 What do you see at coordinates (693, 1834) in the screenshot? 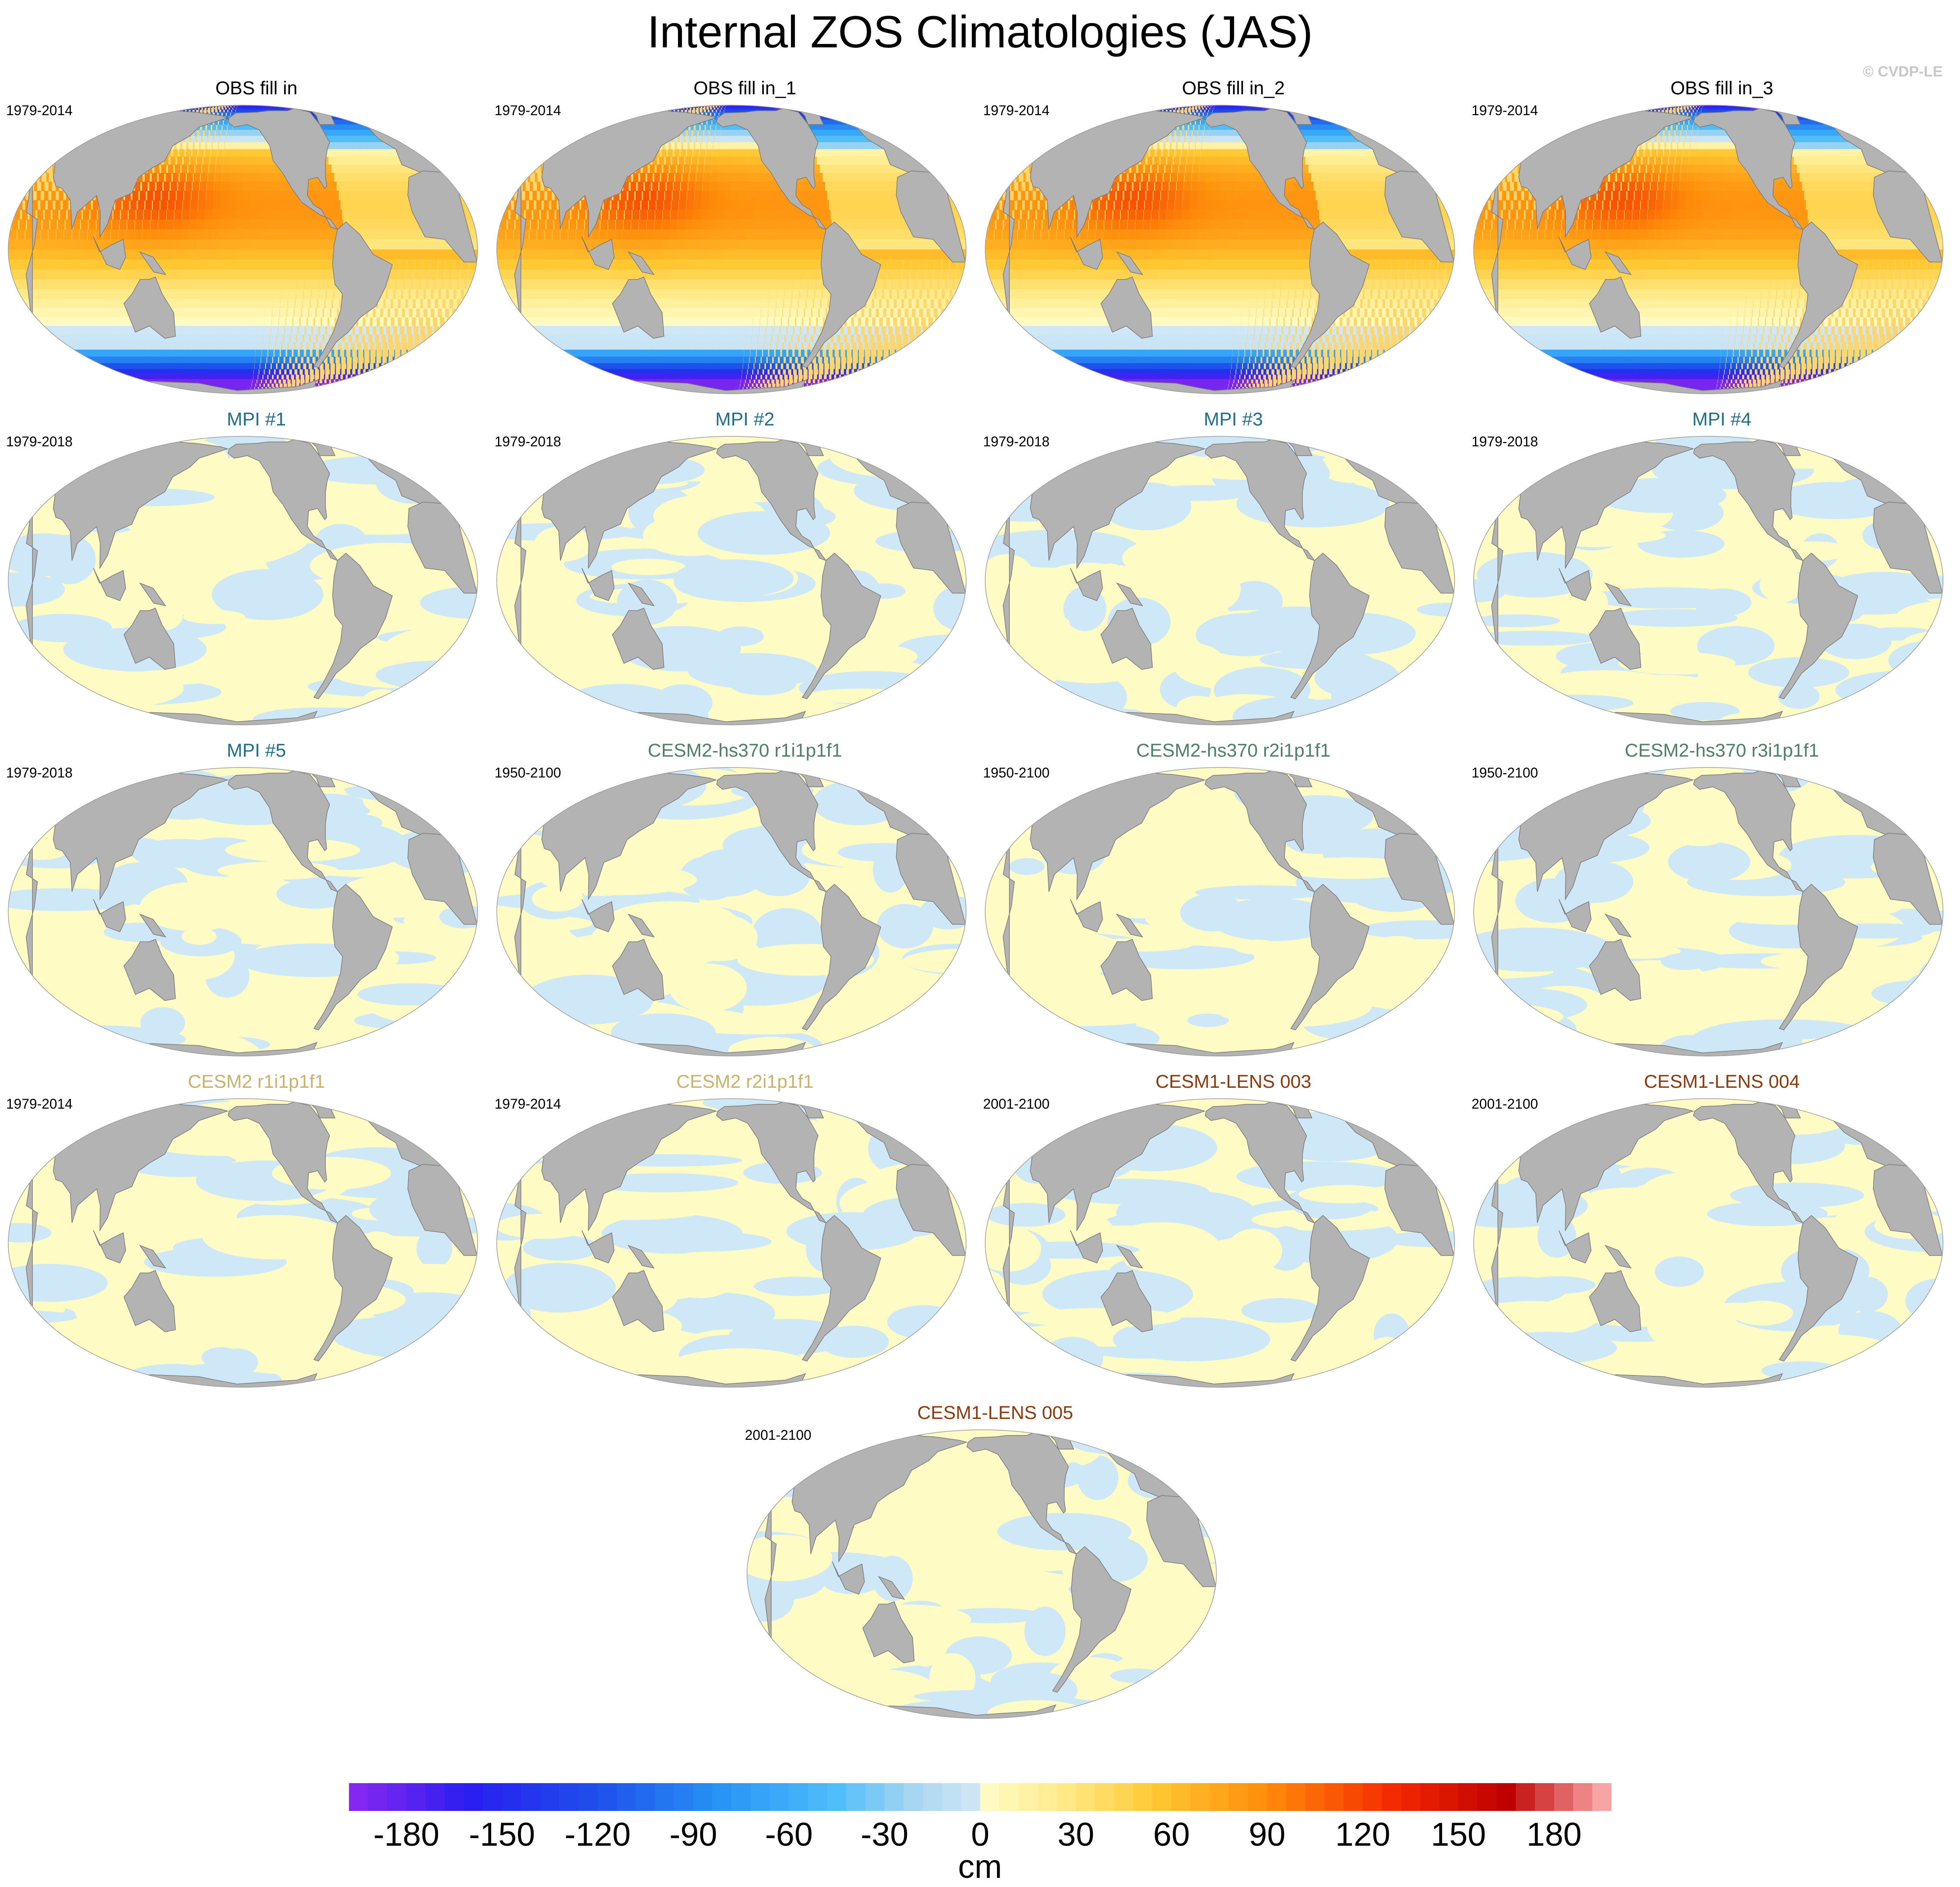
I see `colorbar-tick-label: -90` at bounding box center [693, 1834].